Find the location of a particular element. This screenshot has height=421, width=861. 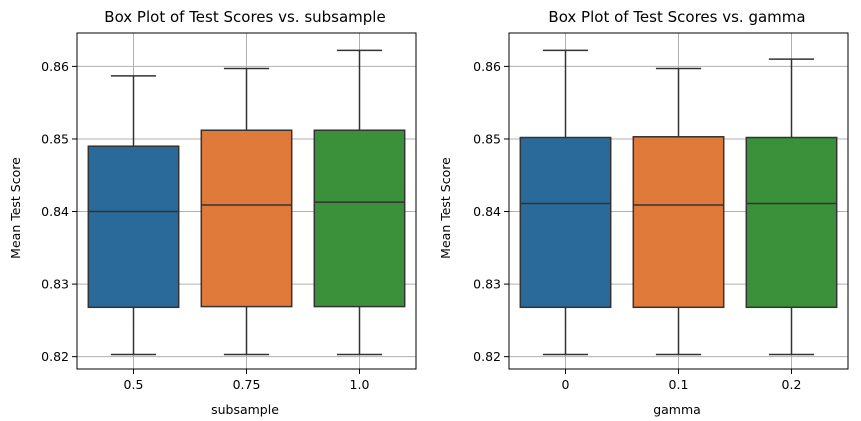

x-tick-label: 0.5 is located at coordinates (134, 384).